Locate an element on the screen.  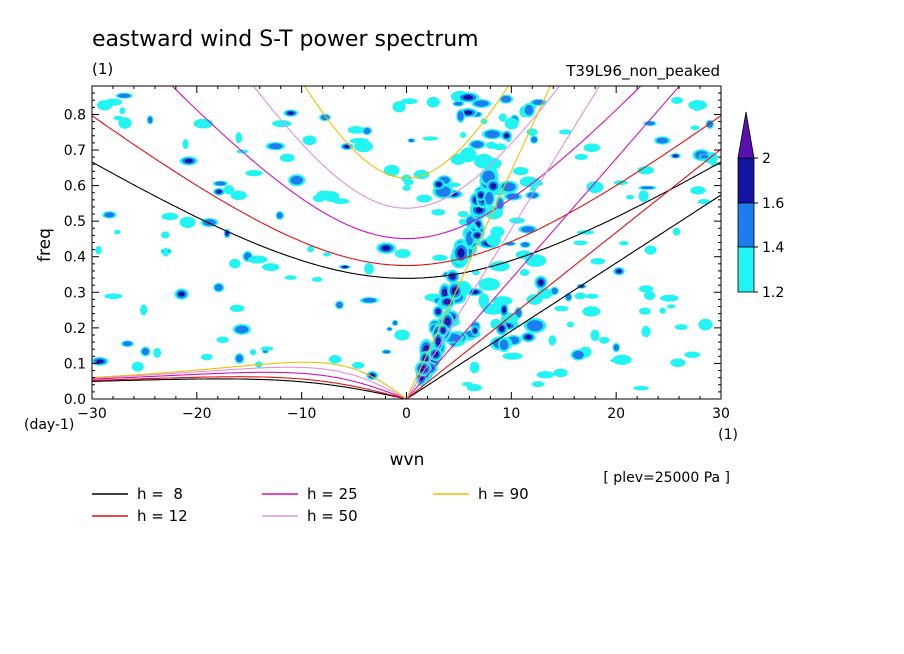
y-tick-label: 0.3 is located at coordinates (75, 293).